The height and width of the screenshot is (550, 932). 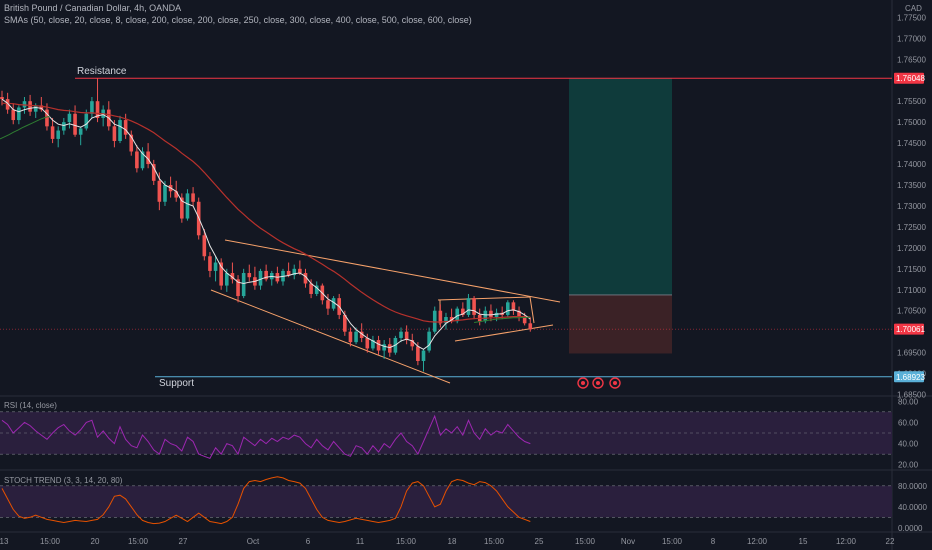 I want to click on event-markers, so click(x=599, y=383).